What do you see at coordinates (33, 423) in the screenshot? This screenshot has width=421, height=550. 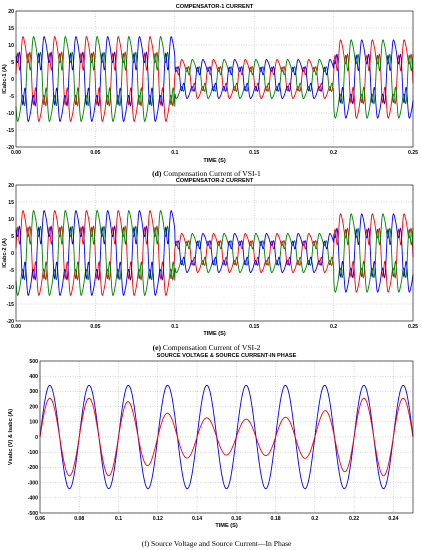 I see `y-tick-label: 100` at bounding box center [33, 423].